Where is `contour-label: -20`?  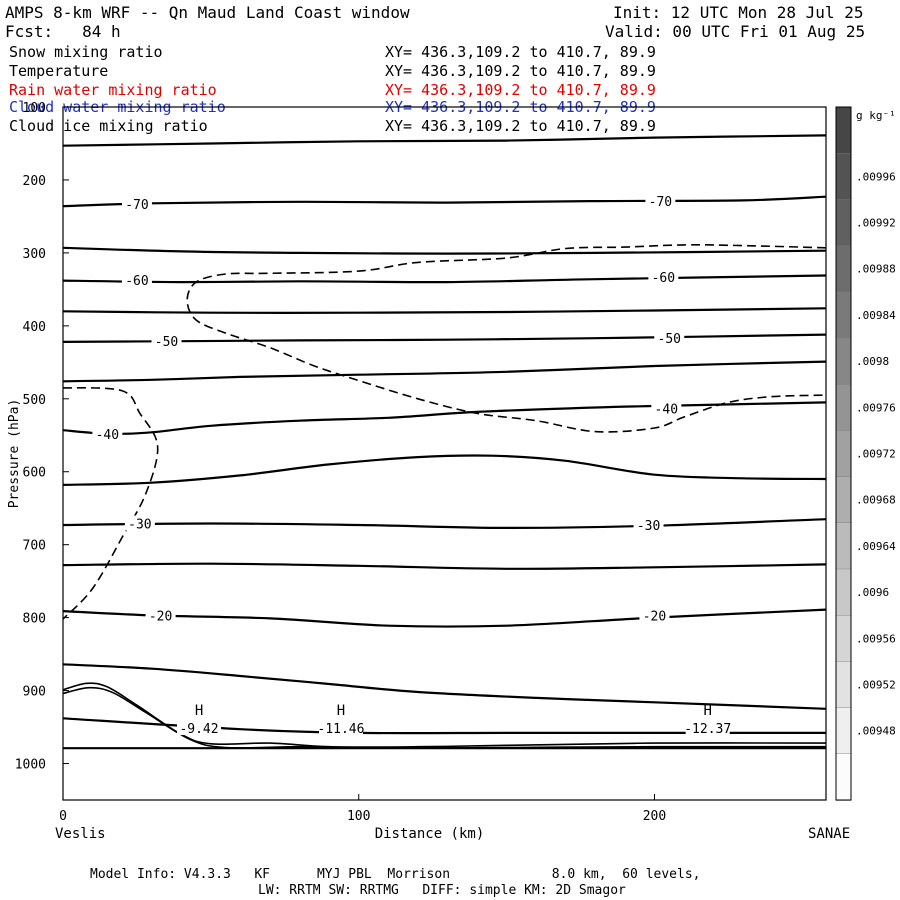
contour-label: -20 is located at coordinates (160, 616).